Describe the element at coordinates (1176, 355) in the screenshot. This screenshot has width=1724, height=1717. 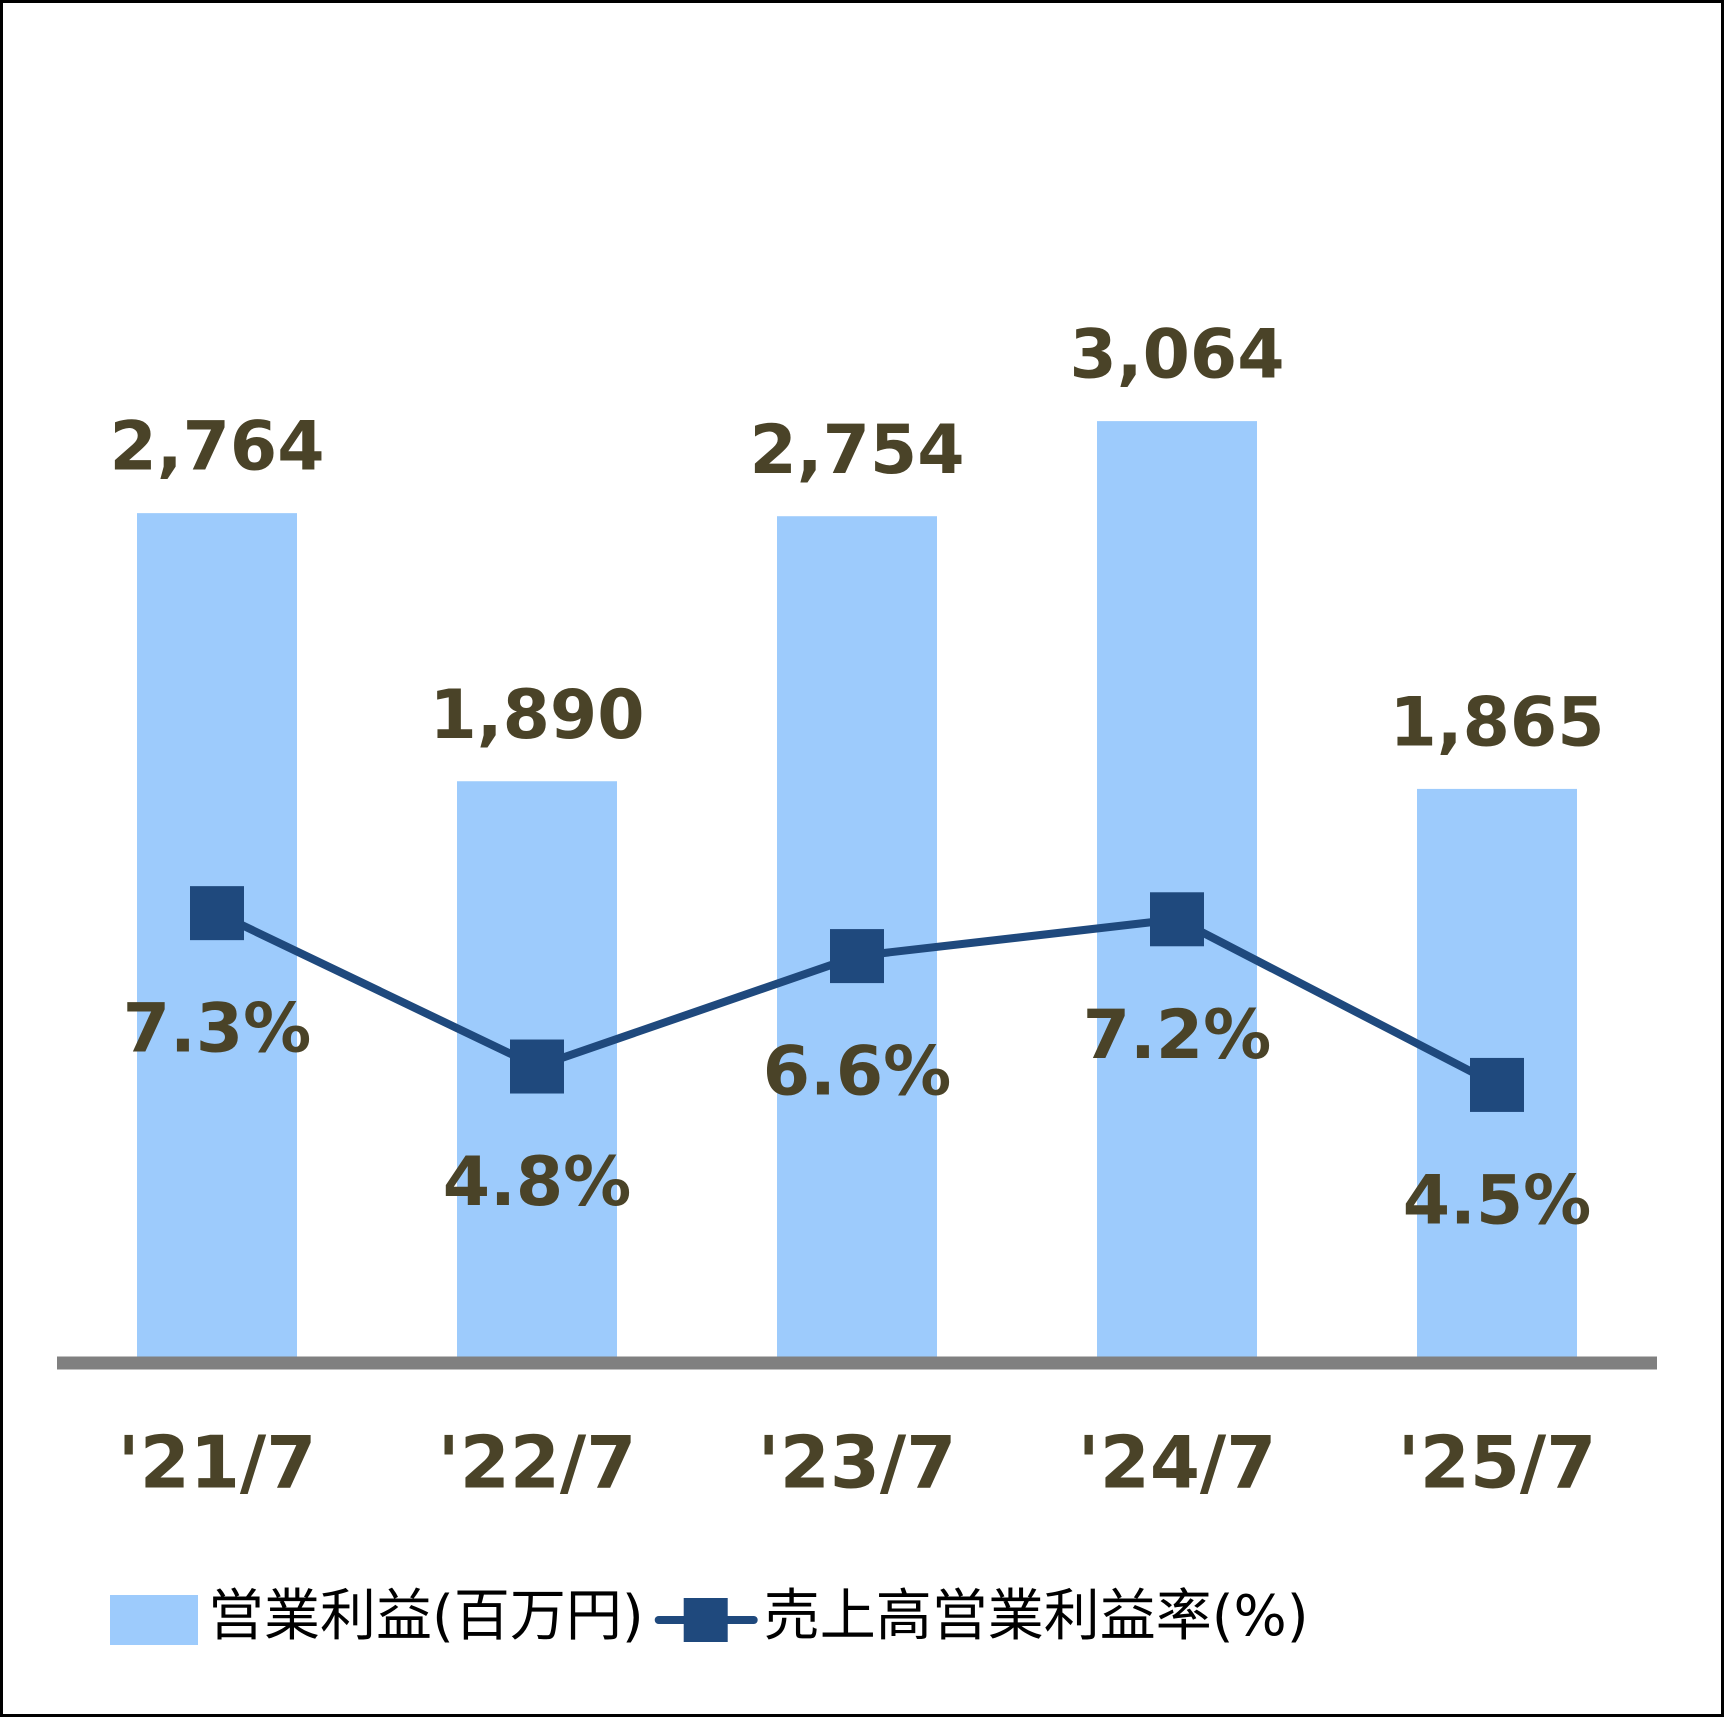
I see `value-label: 3,064` at that location.